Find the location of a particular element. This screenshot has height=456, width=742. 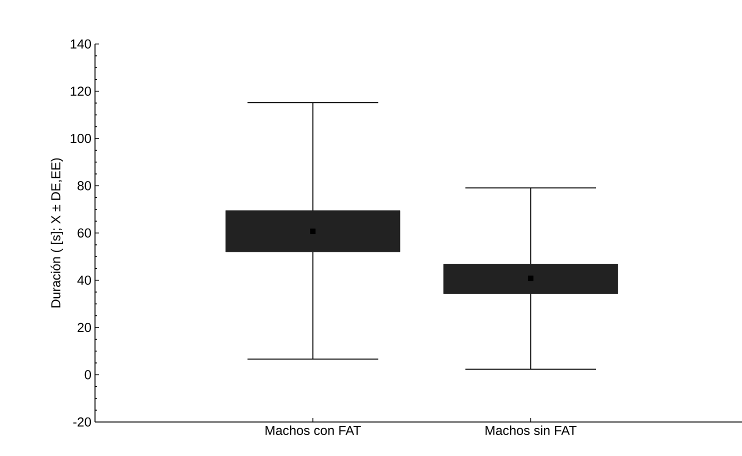

y-tick-label: 40 is located at coordinates (84, 280).